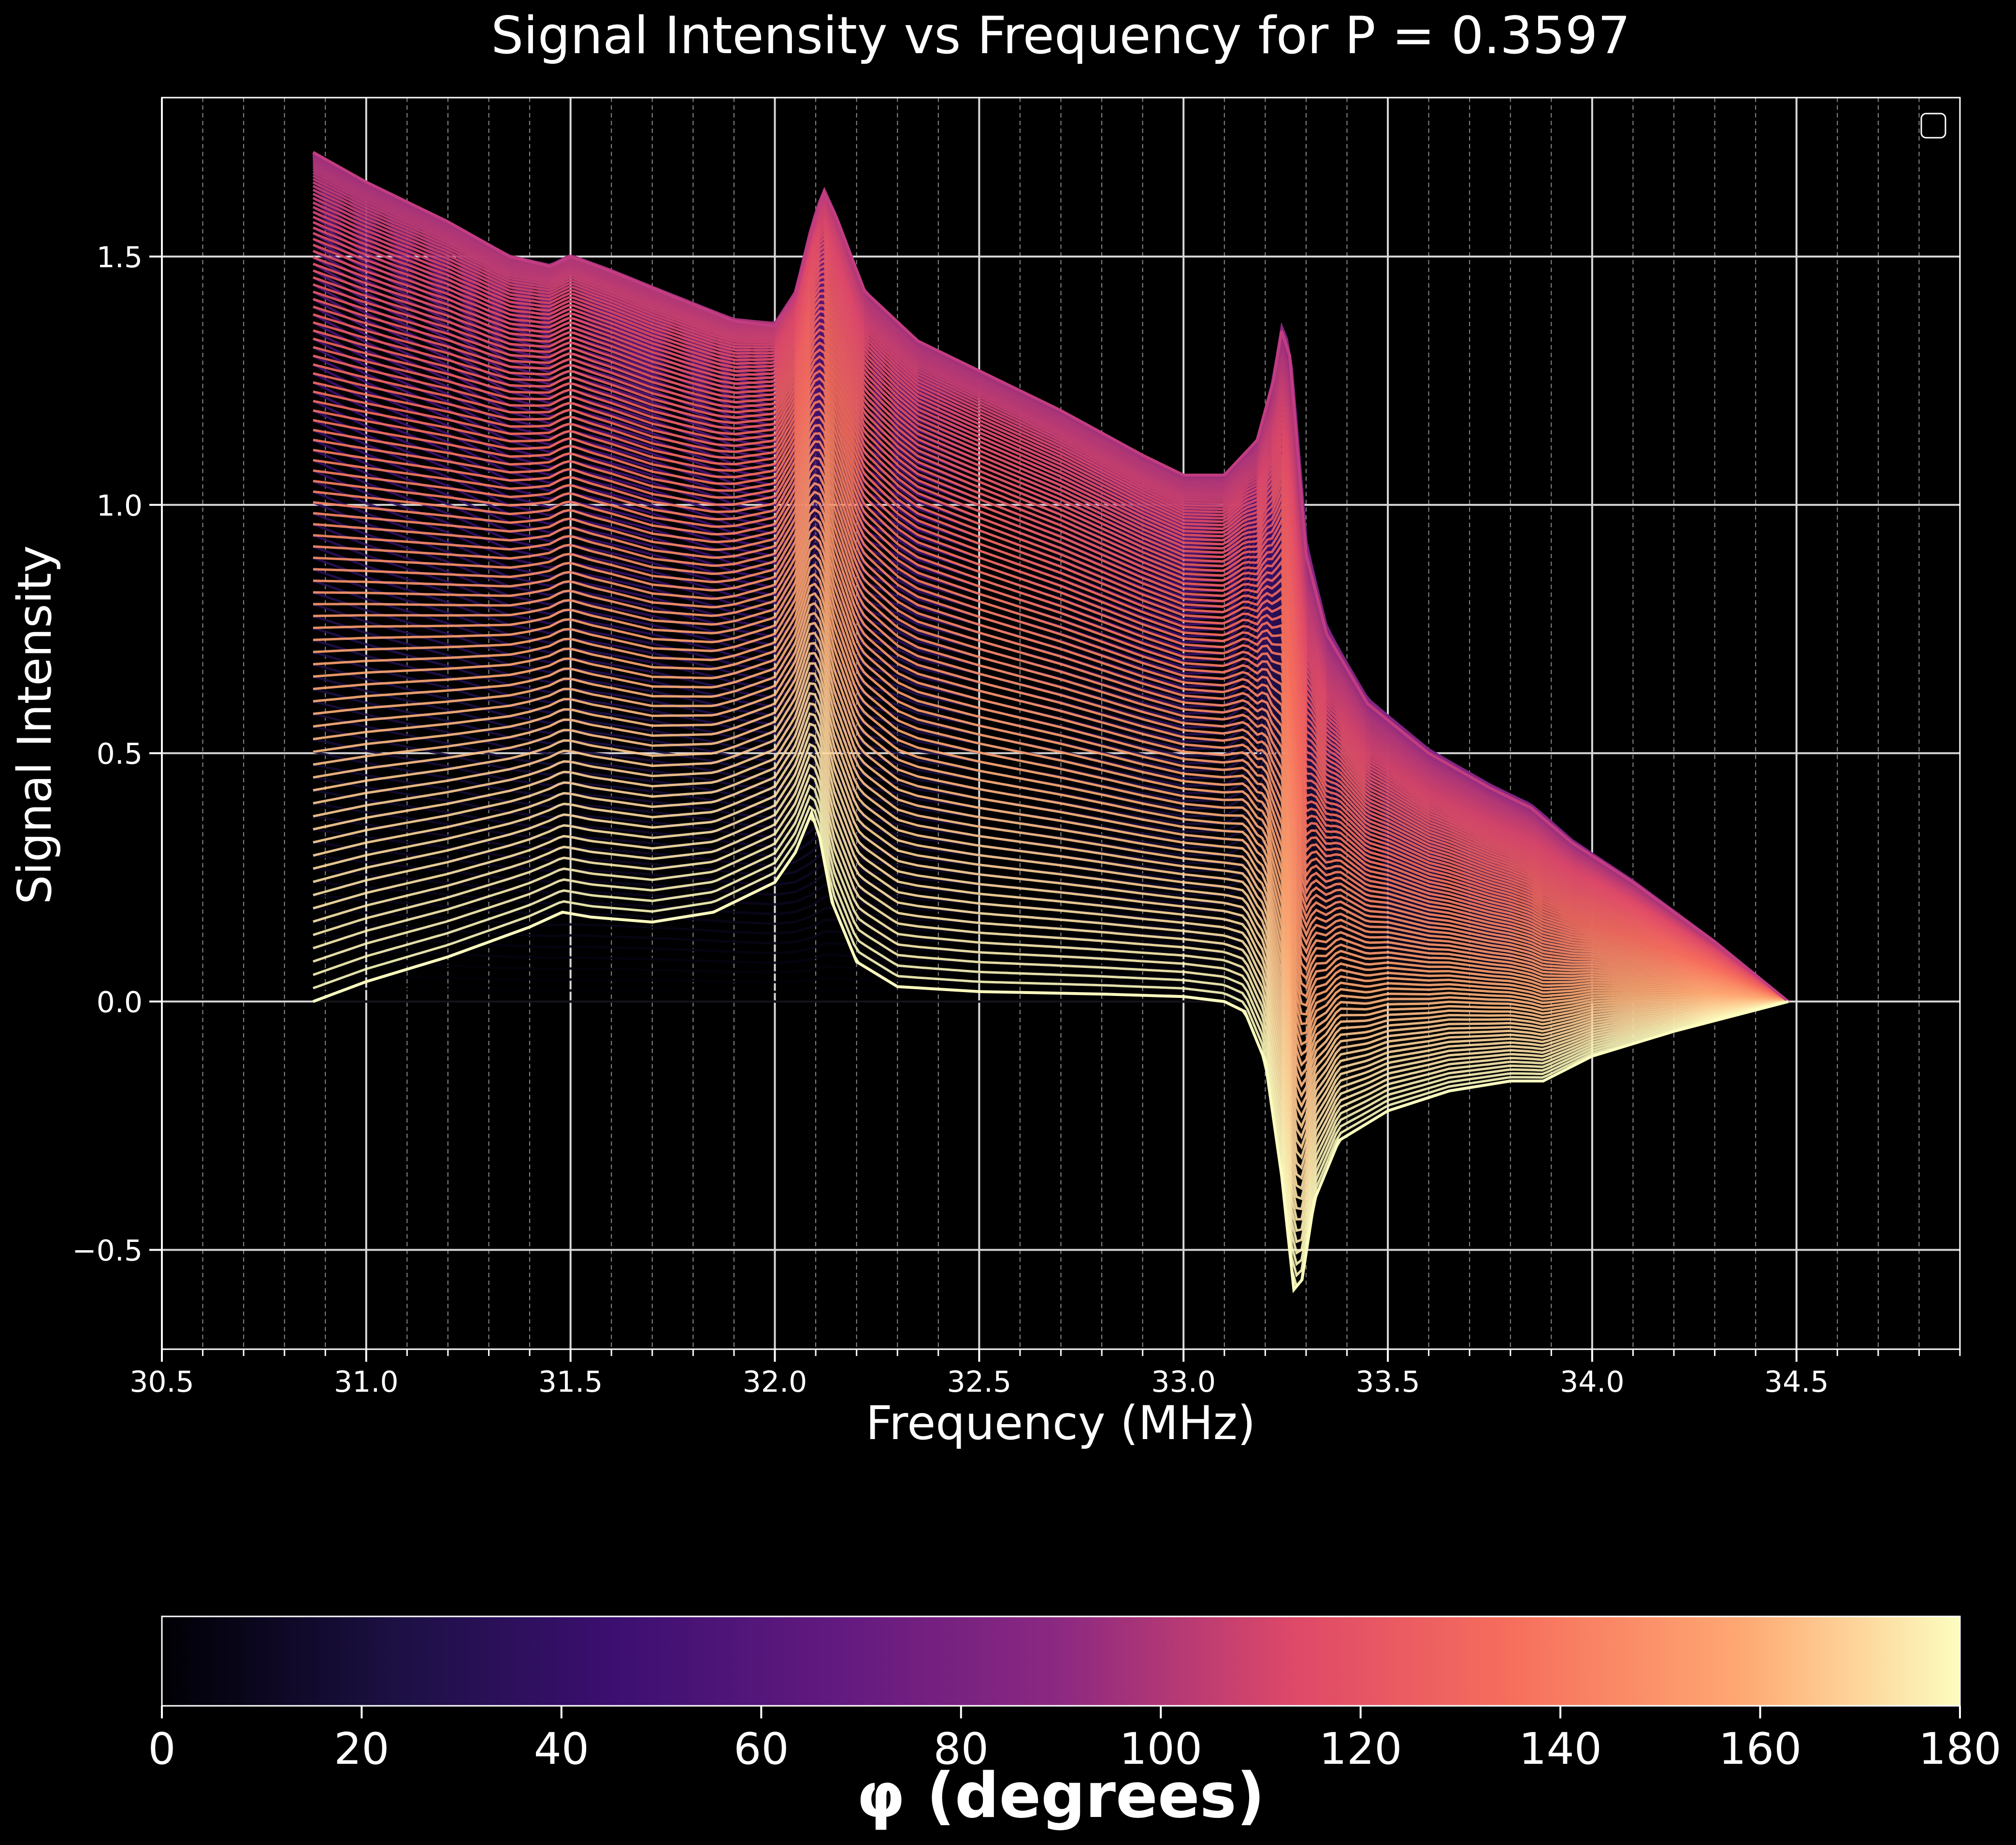  I want to click on colorbar-tick-label: 180, so click(1960, 1749).